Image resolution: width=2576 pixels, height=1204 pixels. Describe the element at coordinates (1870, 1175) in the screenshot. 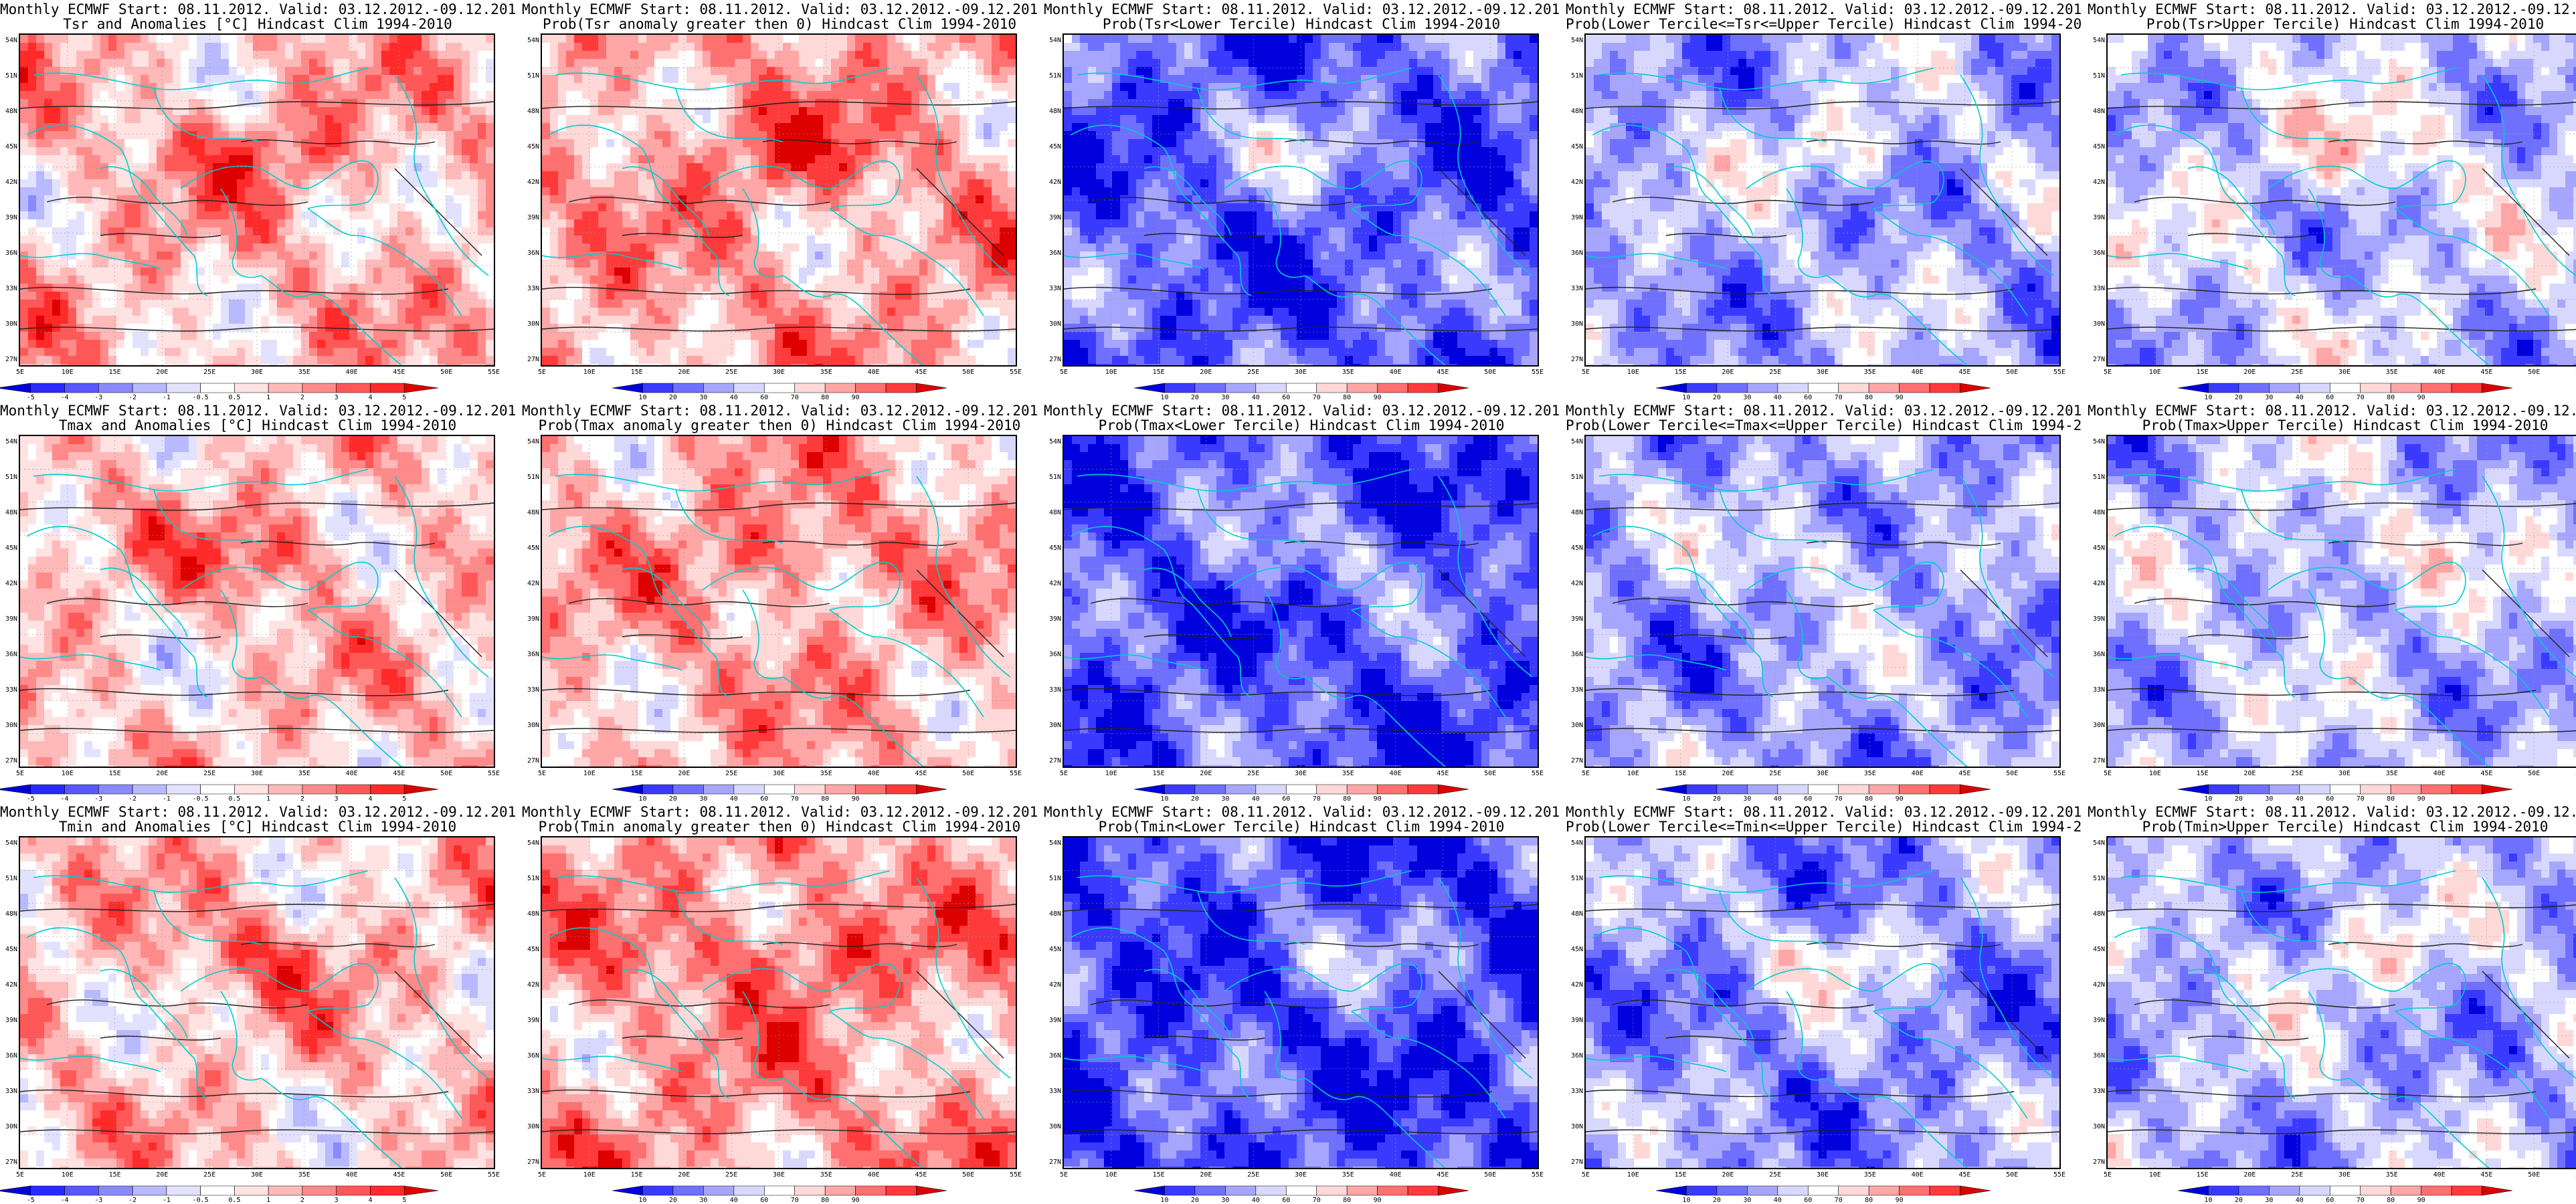

I see `longitude-label: 35E` at that location.